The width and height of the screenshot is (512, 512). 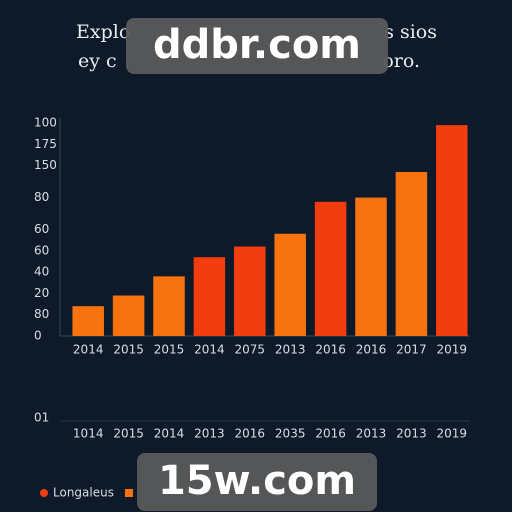 What do you see at coordinates (41, 272) in the screenshot?
I see `y-tick-label: 40` at bounding box center [41, 272].